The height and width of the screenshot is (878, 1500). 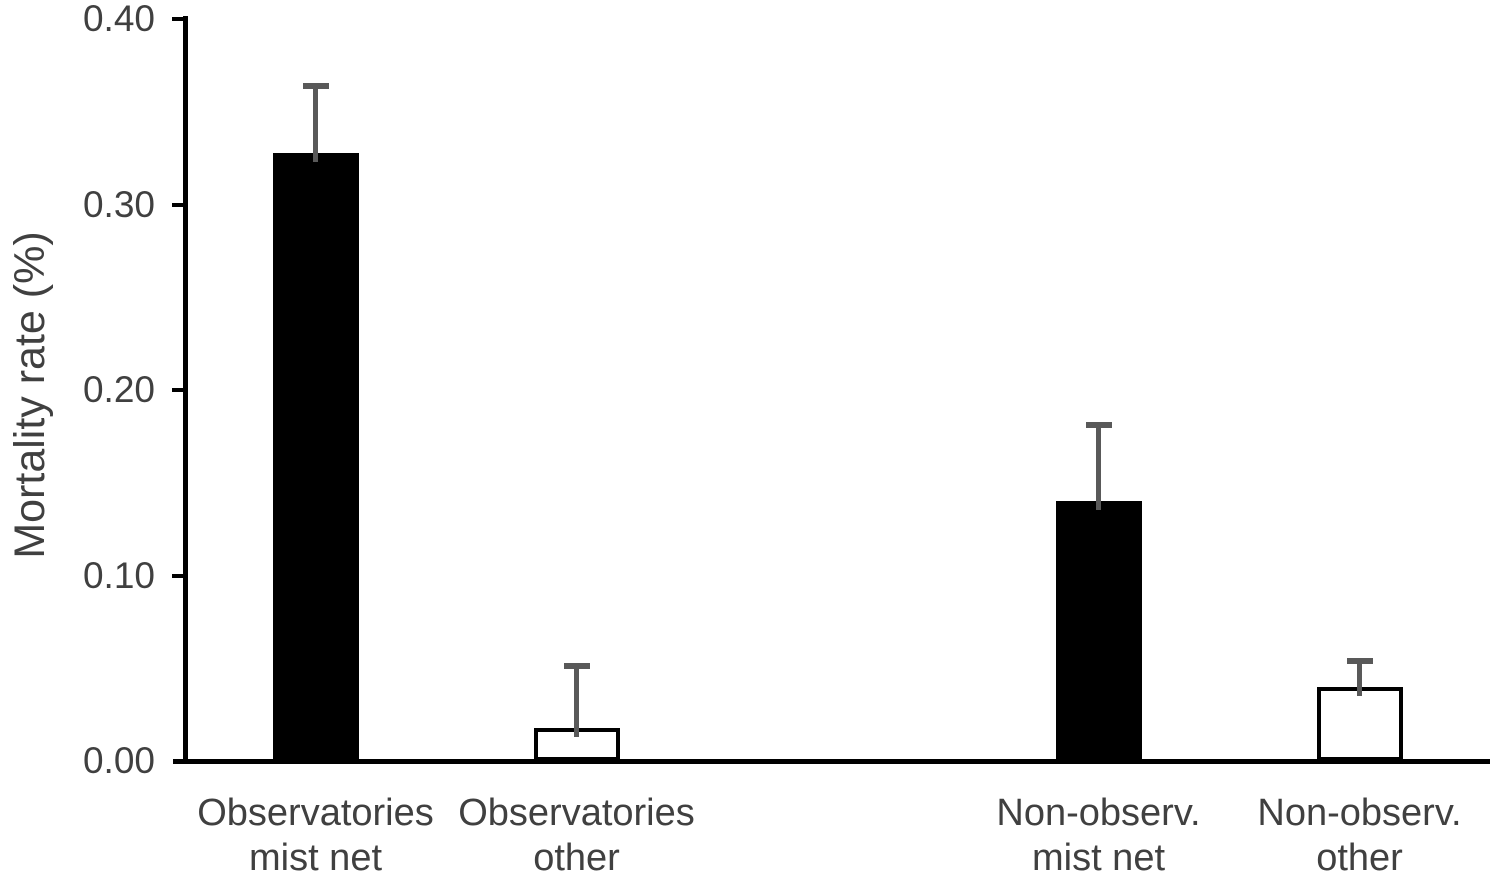 What do you see at coordinates (118, 575) in the screenshot?
I see `y-tick-label: 0.10` at bounding box center [118, 575].